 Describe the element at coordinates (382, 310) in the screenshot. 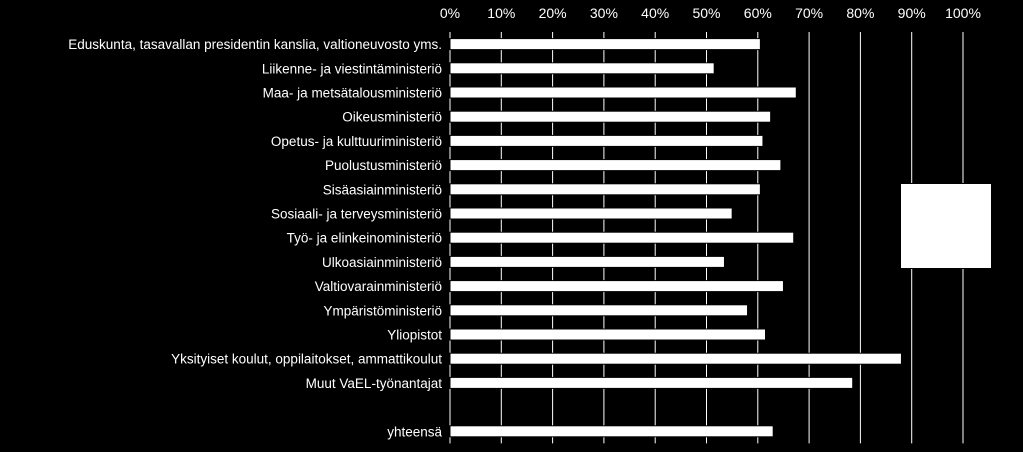

I see `category-label: Ympäristöministeriö` at that location.